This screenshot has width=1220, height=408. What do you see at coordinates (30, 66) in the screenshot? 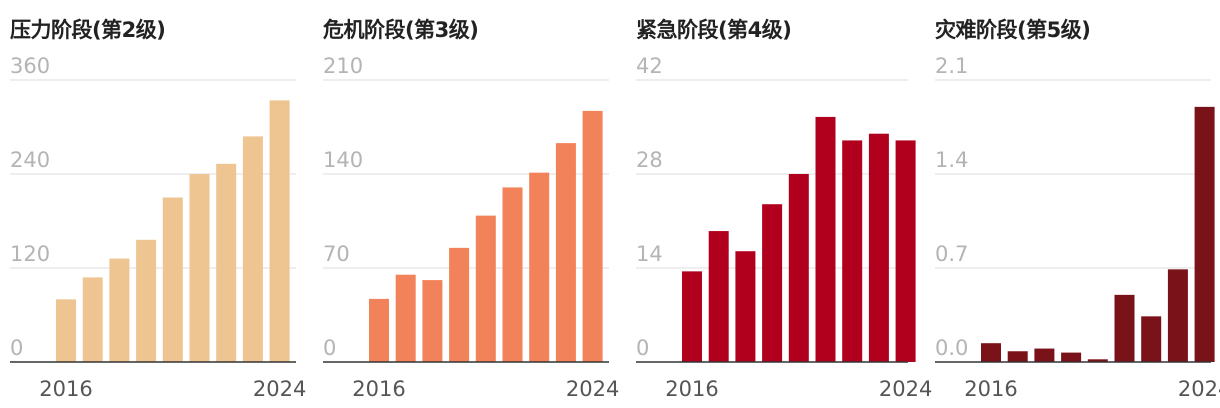
I see `y-tick-label: 360` at bounding box center [30, 66].